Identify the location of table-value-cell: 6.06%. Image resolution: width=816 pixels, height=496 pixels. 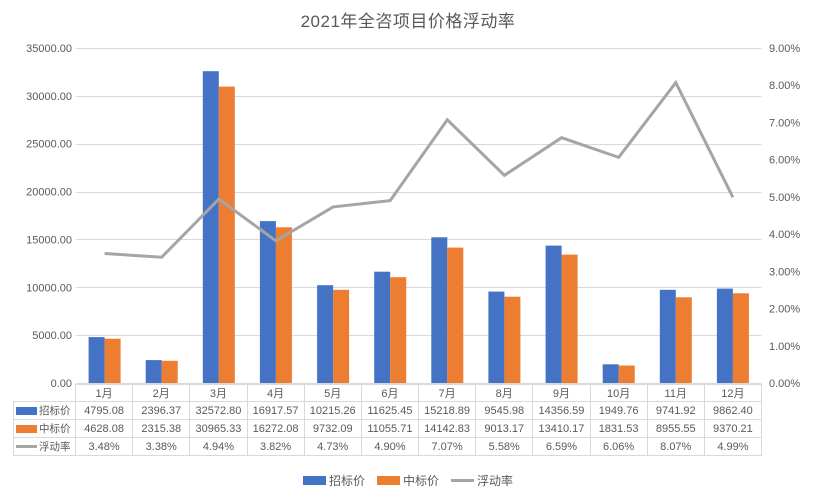
(619, 447).